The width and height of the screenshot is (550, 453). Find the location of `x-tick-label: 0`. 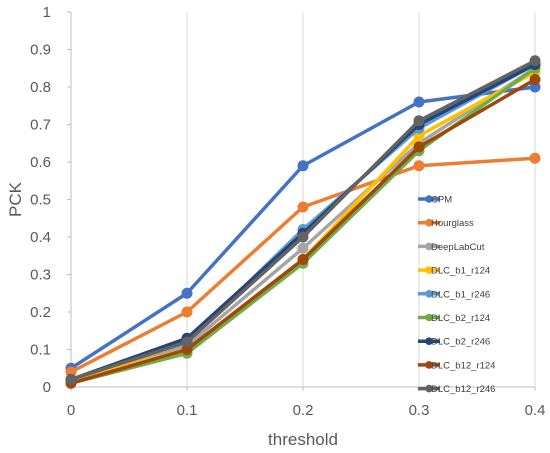

x-tick-label: 0 is located at coordinates (71, 410).